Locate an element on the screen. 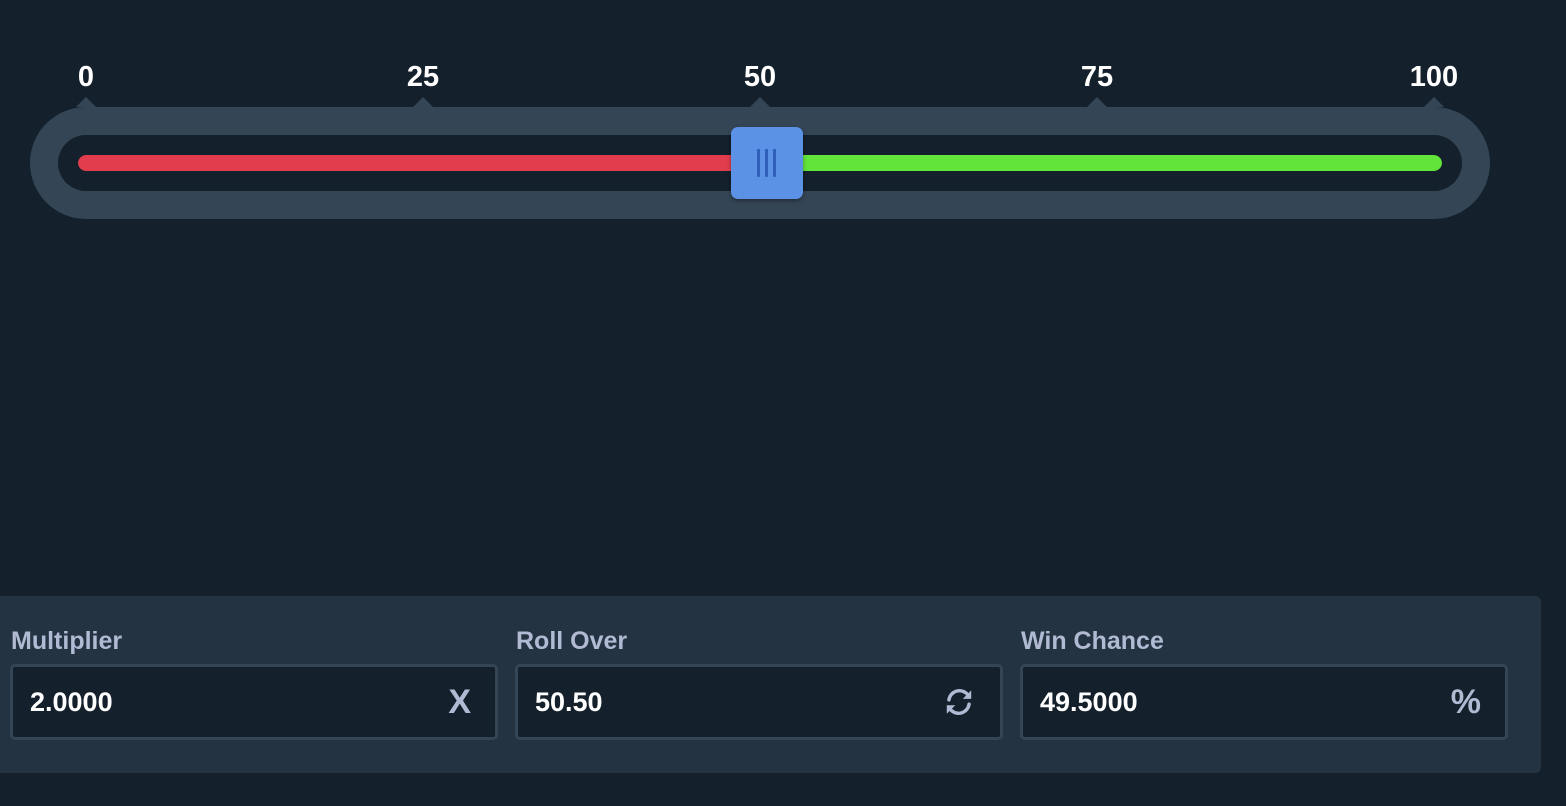 The image size is (1566, 806). slider-handle is located at coordinates (766, 163).